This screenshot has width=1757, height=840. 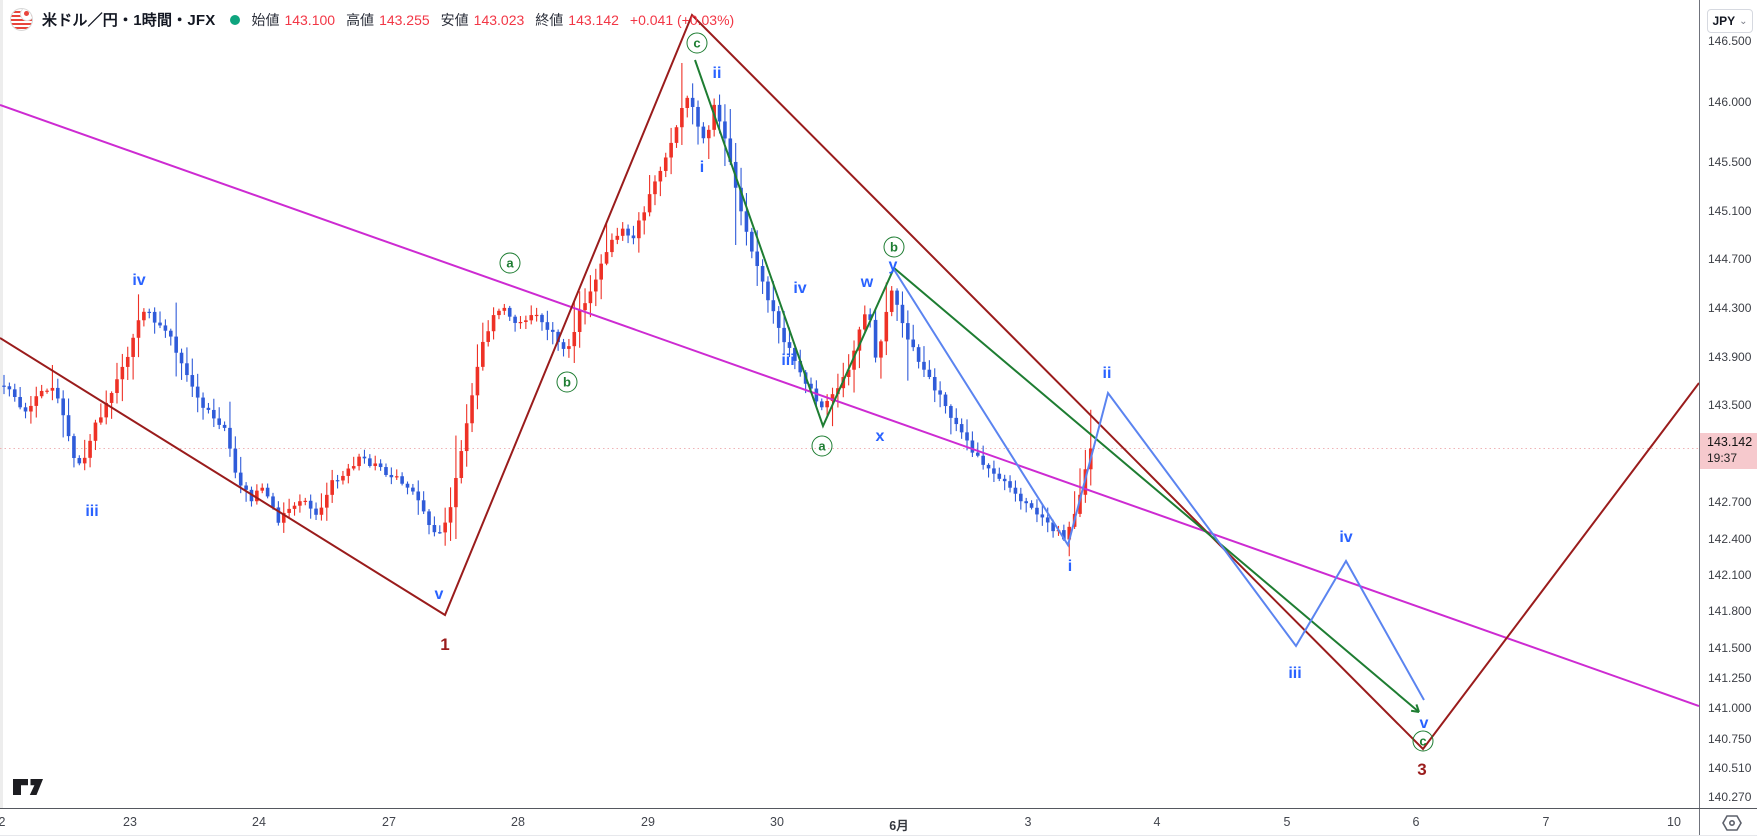 What do you see at coordinates (1730, 738) in the screenshot?
I see `price-tick-label: 140.750` at bounding box center [1730, 738].